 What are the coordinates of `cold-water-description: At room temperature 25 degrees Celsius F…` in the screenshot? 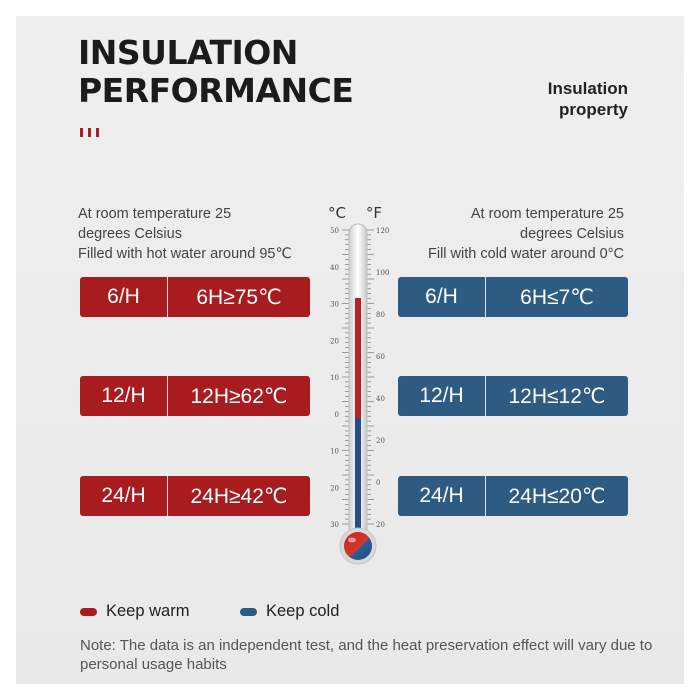 It's located at (526, 234).